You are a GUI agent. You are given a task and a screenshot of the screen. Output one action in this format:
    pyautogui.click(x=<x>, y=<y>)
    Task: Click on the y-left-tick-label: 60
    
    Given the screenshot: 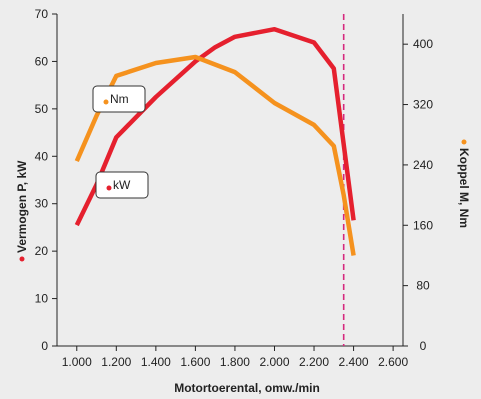 What is the action you would take?
    pyautogui.click(x=42, y=61)
    